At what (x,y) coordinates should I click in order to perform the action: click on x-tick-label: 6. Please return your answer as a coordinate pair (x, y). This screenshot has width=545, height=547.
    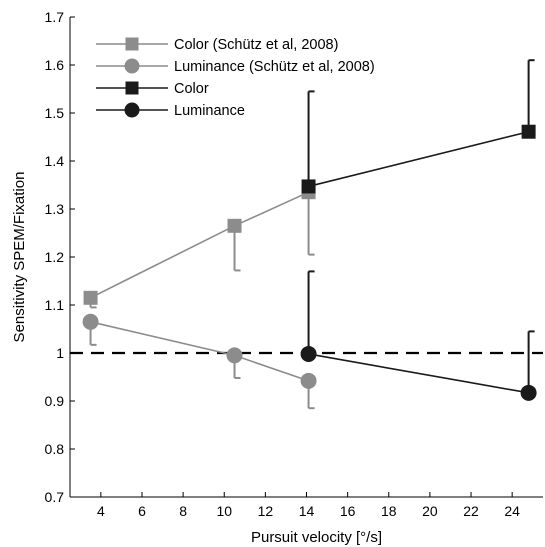
    Looking at the image, I should click on (142, 511).